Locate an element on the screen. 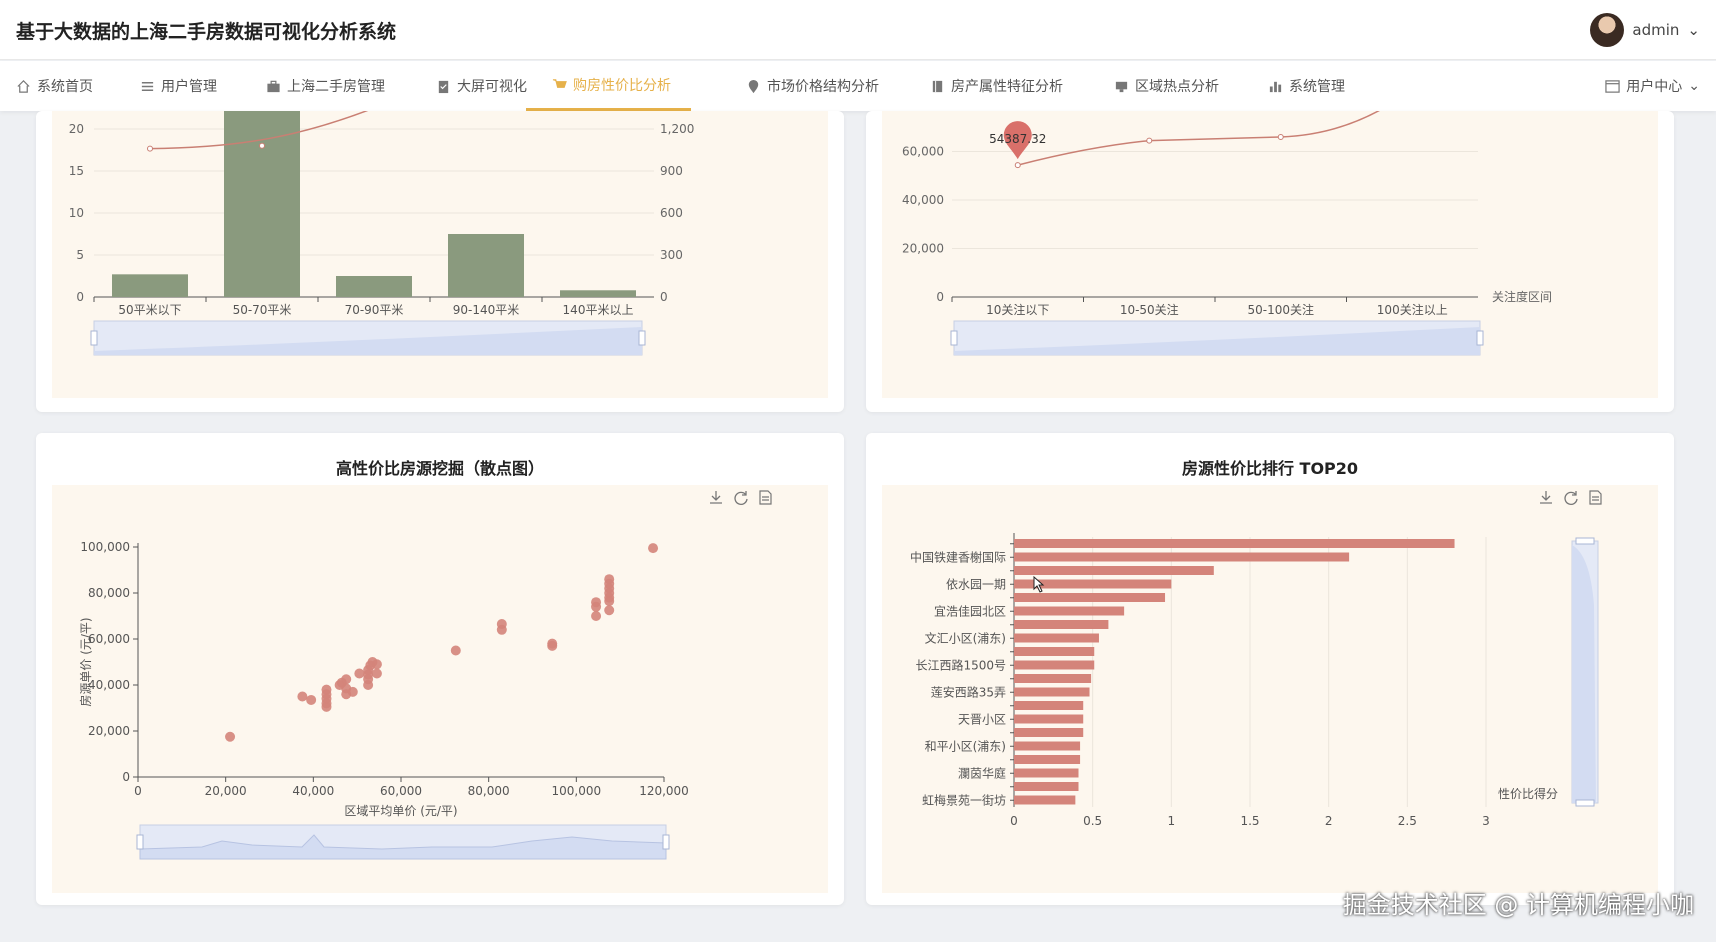 The height and width of the screenshot is (942, 1716). nav-item-label: 市场价格结构分析 is located at coordinates (823, 87).